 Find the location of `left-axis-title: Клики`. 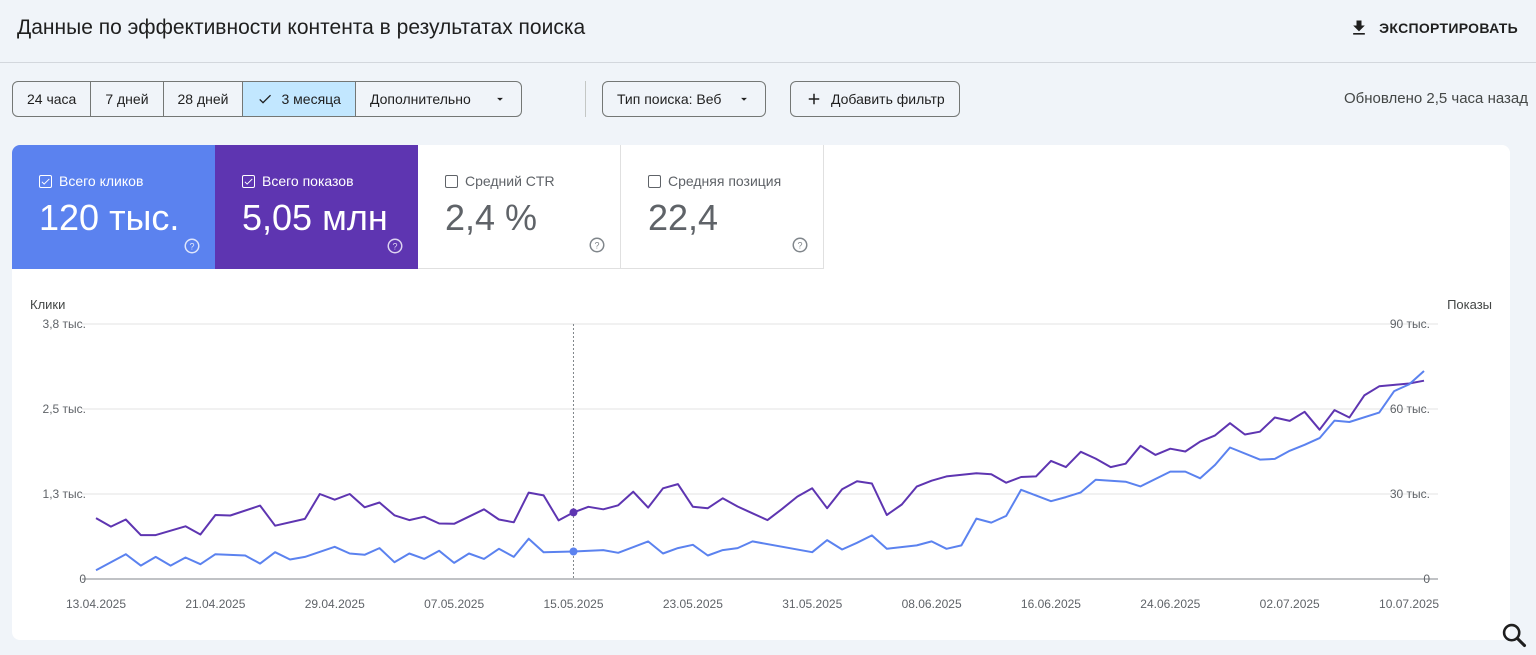

left-axis-title: Клики is located at coordinates (47, 304).